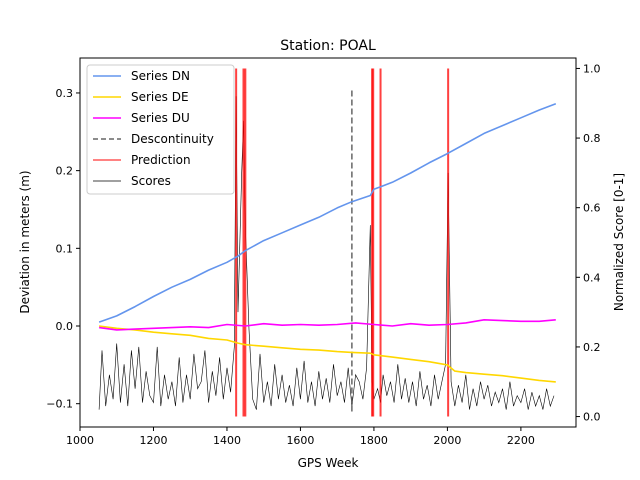 The image size is (640, 480). I want to click on x-axis: 1000 1200 1400 1600 1800 2000 2200, so click(300, 437).